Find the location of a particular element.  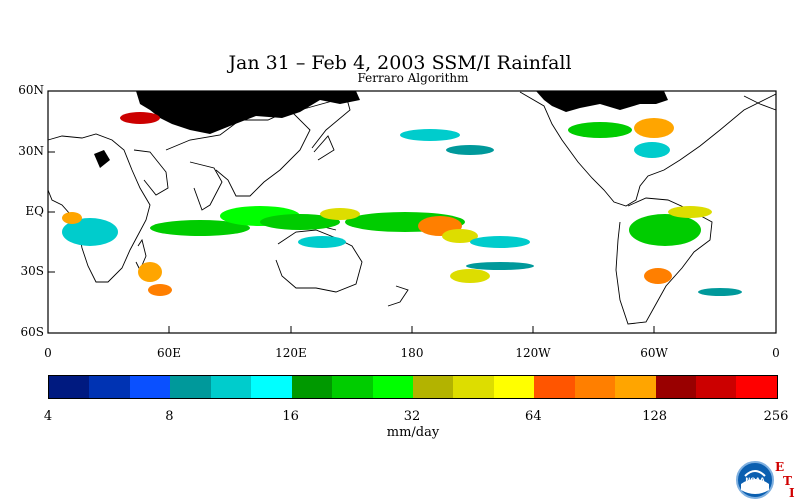

lat-label: 60N is located at coordinates (31, 90).